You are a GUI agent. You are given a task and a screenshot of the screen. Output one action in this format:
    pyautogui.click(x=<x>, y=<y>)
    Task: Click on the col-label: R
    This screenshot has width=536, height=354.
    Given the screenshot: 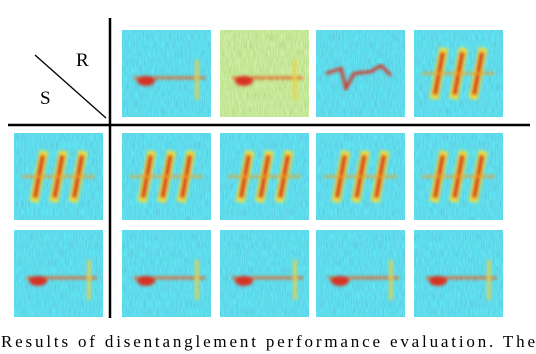 What is the action you would take?
    pyautogui.click(x=82, y=60)
    